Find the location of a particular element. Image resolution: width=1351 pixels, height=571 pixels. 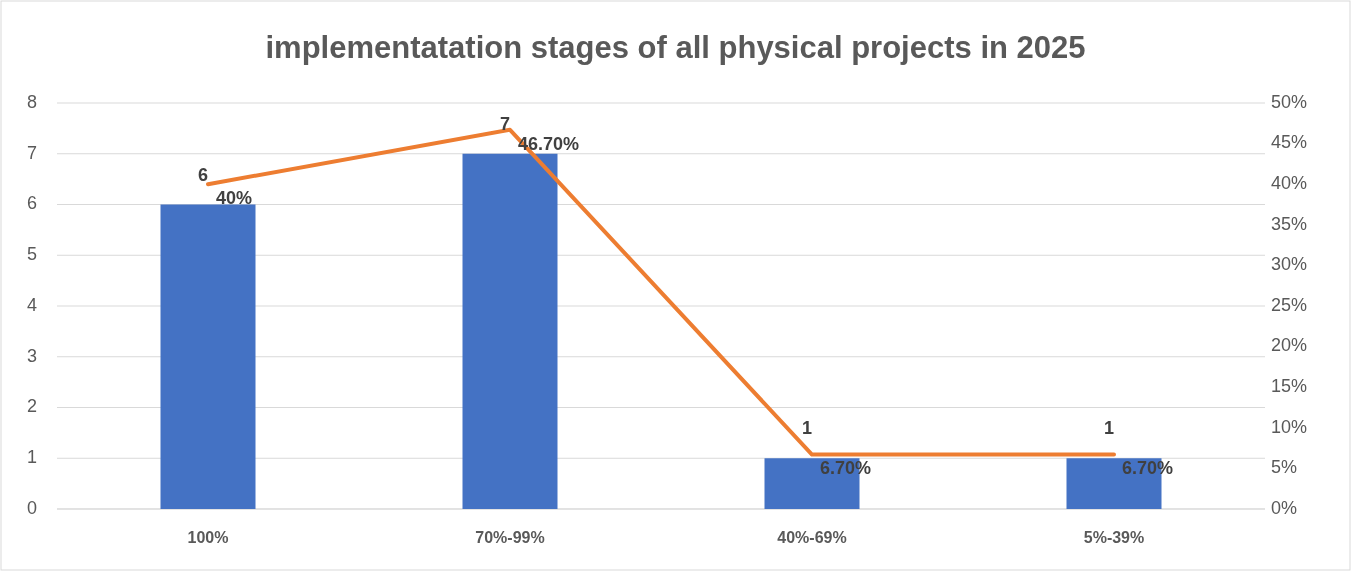

y-tick-label: 7 is located at coordinates (31, 152).